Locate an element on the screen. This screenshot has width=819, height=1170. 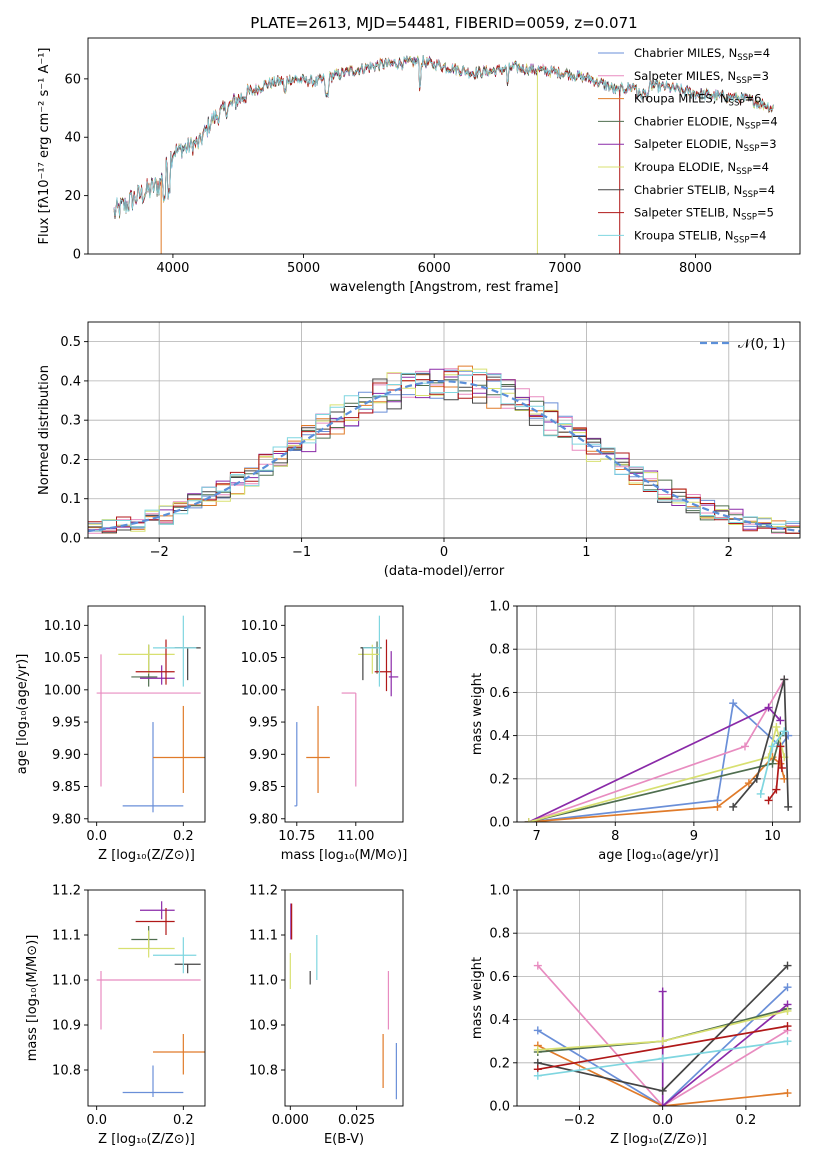
spectrum-line-kroupa-stelib is located at coordinates (443, 136).